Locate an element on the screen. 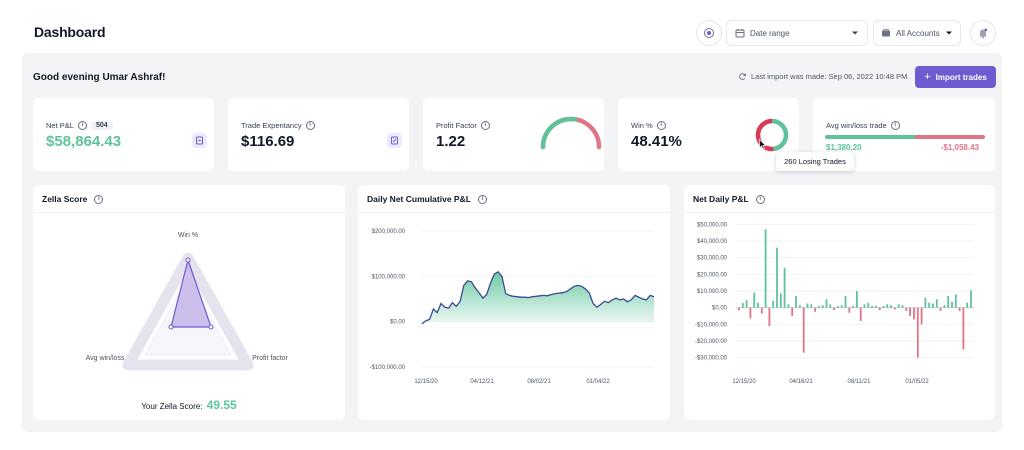  edit-icon is located at coordinates (394, 140).